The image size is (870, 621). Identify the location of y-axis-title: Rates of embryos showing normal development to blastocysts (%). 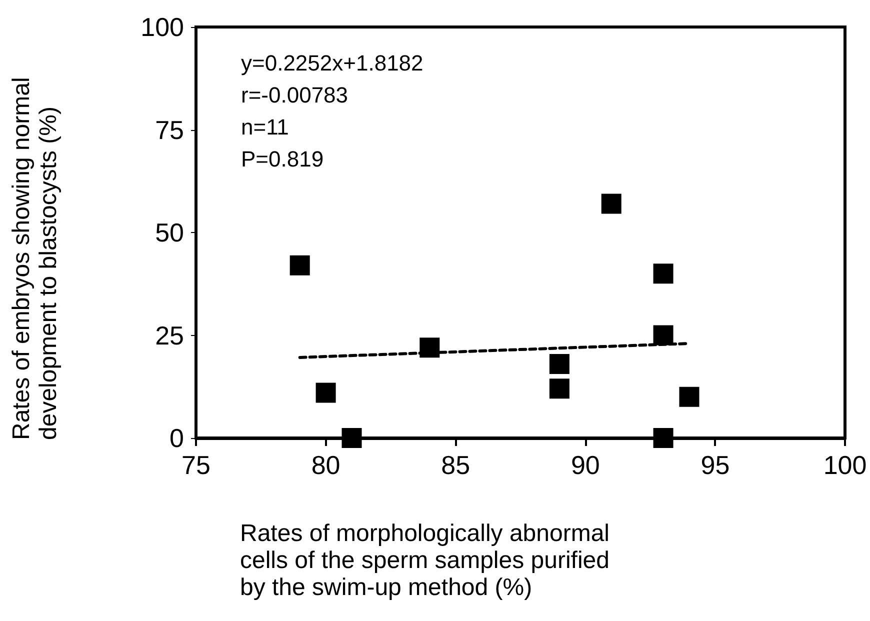
(35, 255).